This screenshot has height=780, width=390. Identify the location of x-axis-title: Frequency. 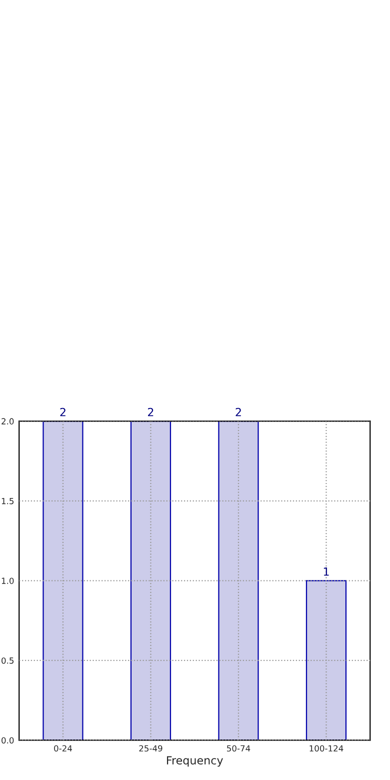
(195, 761).